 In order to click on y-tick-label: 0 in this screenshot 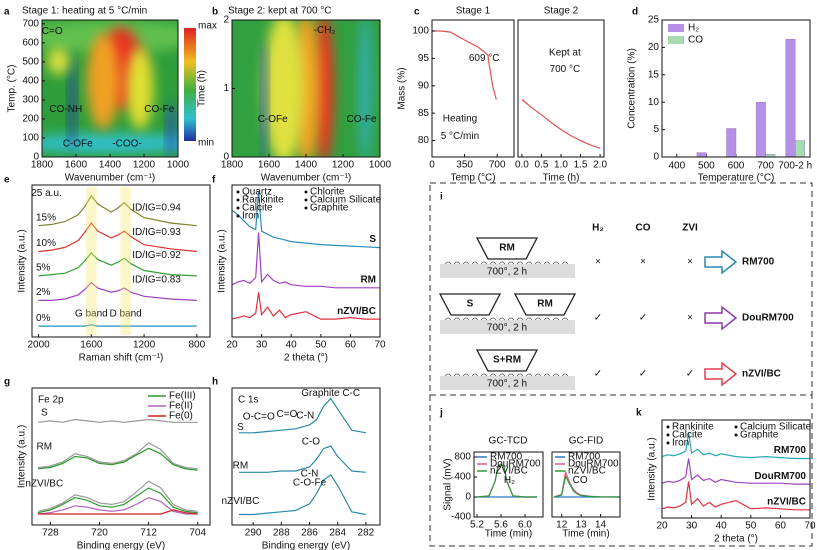, I will do `click(36, 157)`.